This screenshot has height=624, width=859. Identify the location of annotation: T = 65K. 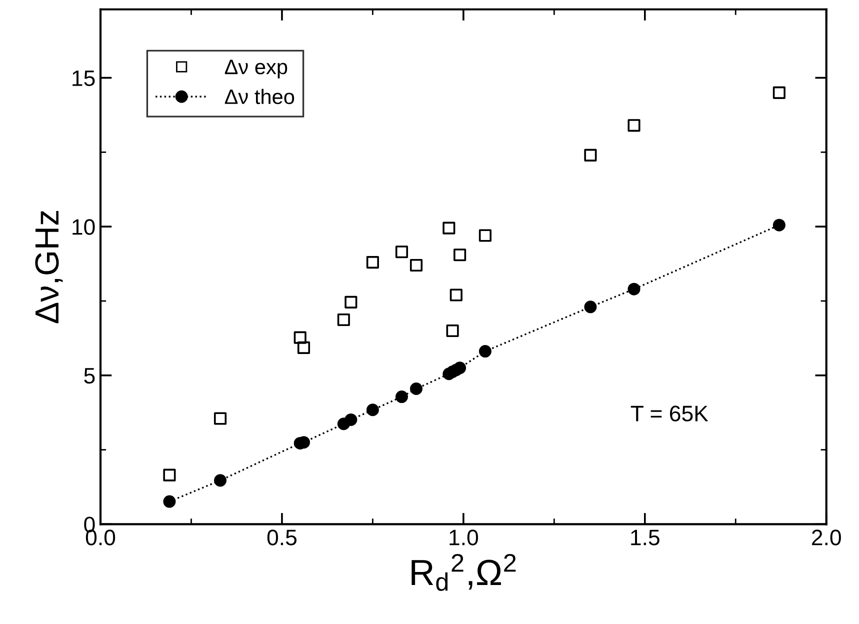
(669, 414).